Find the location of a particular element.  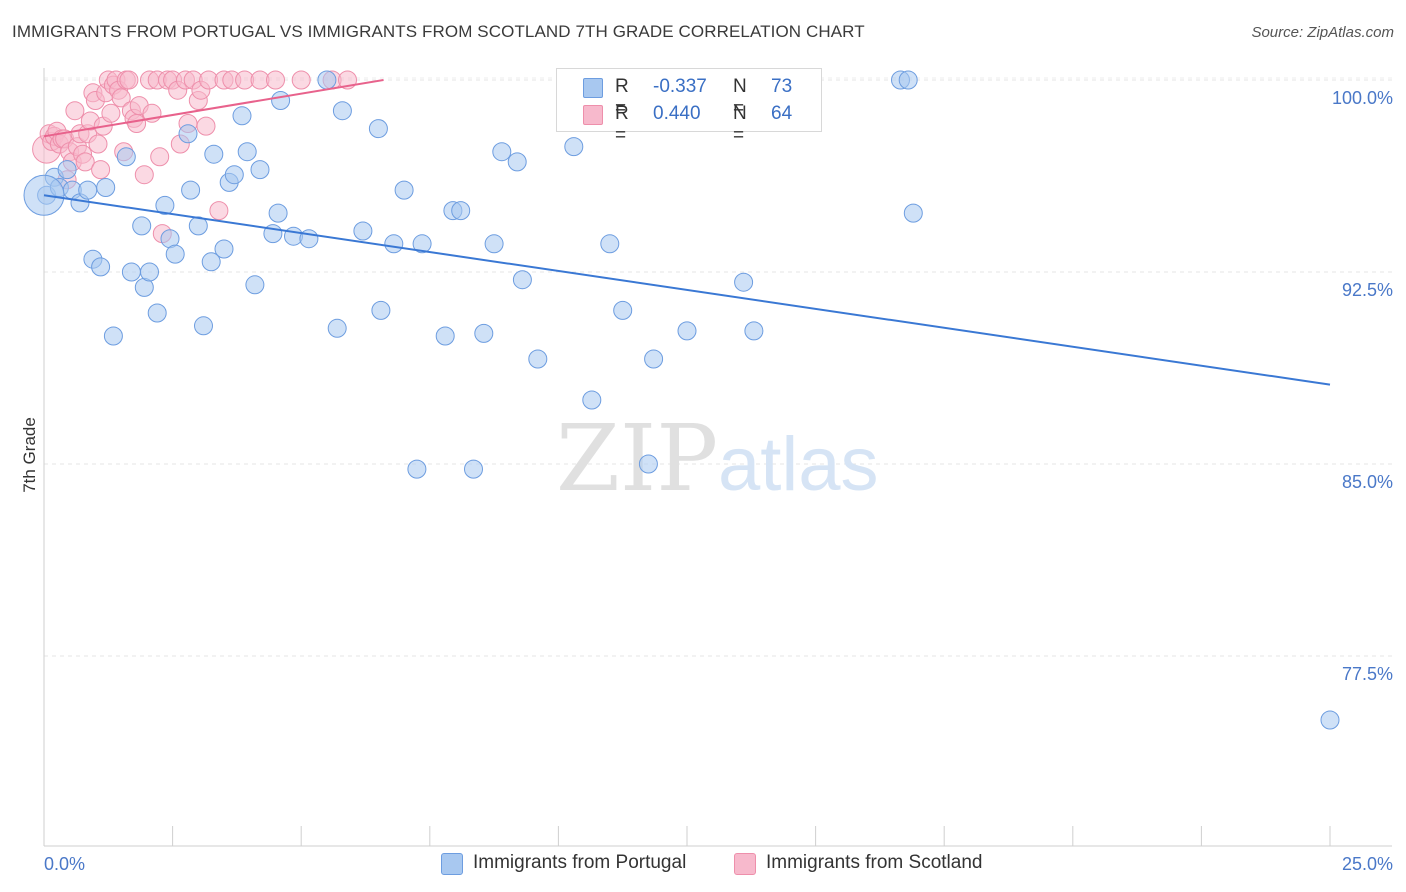

x-tick-labels: 0.0% 25.0% is located at coordinates (718, 864).